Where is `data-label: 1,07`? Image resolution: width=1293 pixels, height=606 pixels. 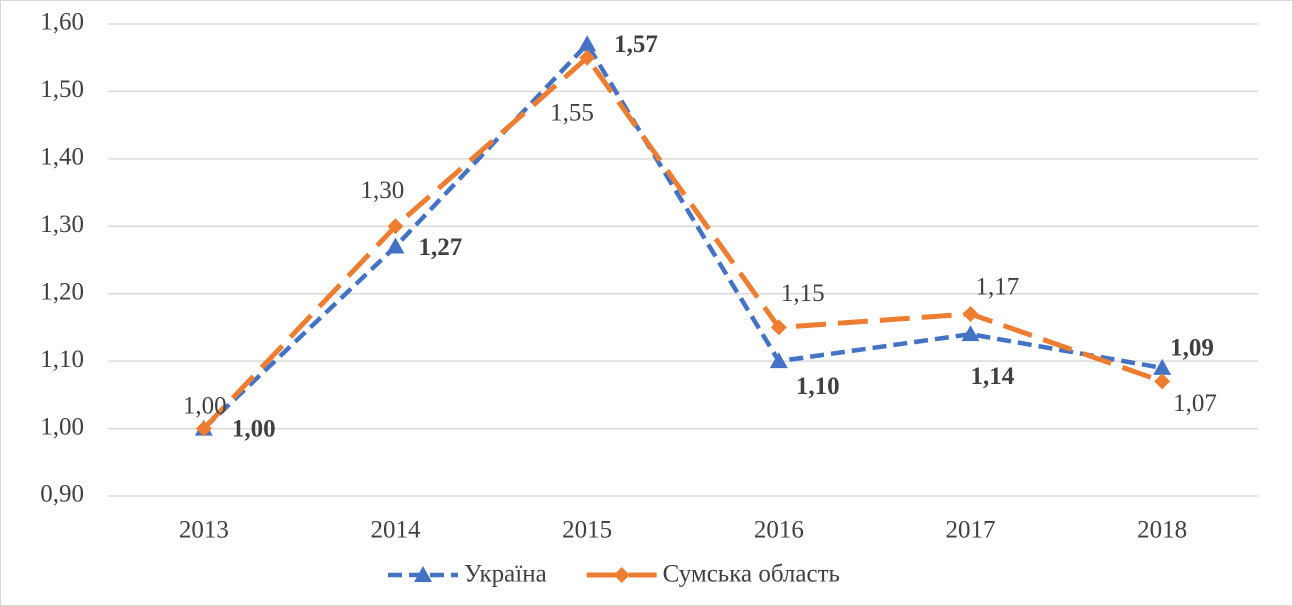
data-label: 1,07 is located at coordinates (1195, 403).